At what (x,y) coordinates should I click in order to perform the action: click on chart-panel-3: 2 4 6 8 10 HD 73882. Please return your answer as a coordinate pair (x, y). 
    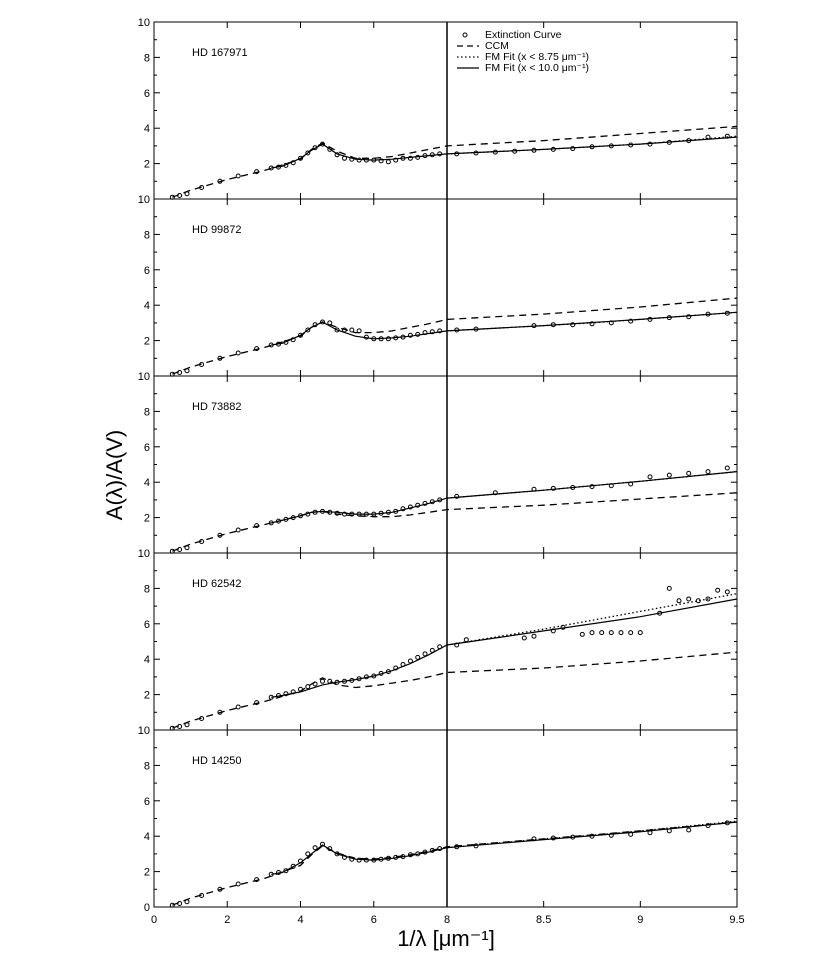
    Looking at the image, I should click on (438, 462).